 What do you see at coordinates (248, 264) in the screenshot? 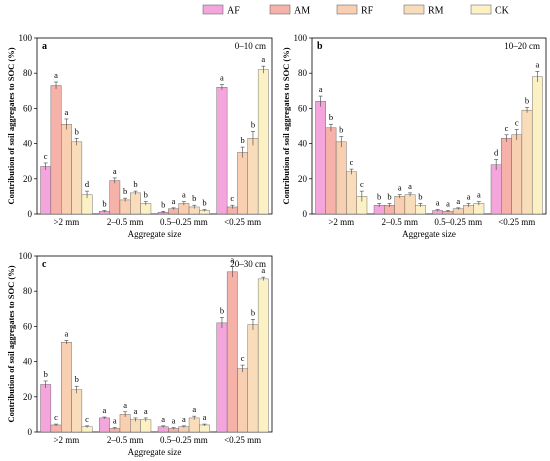
I see `depth-label: 20–30 cm` at bounding box center [248, 264].